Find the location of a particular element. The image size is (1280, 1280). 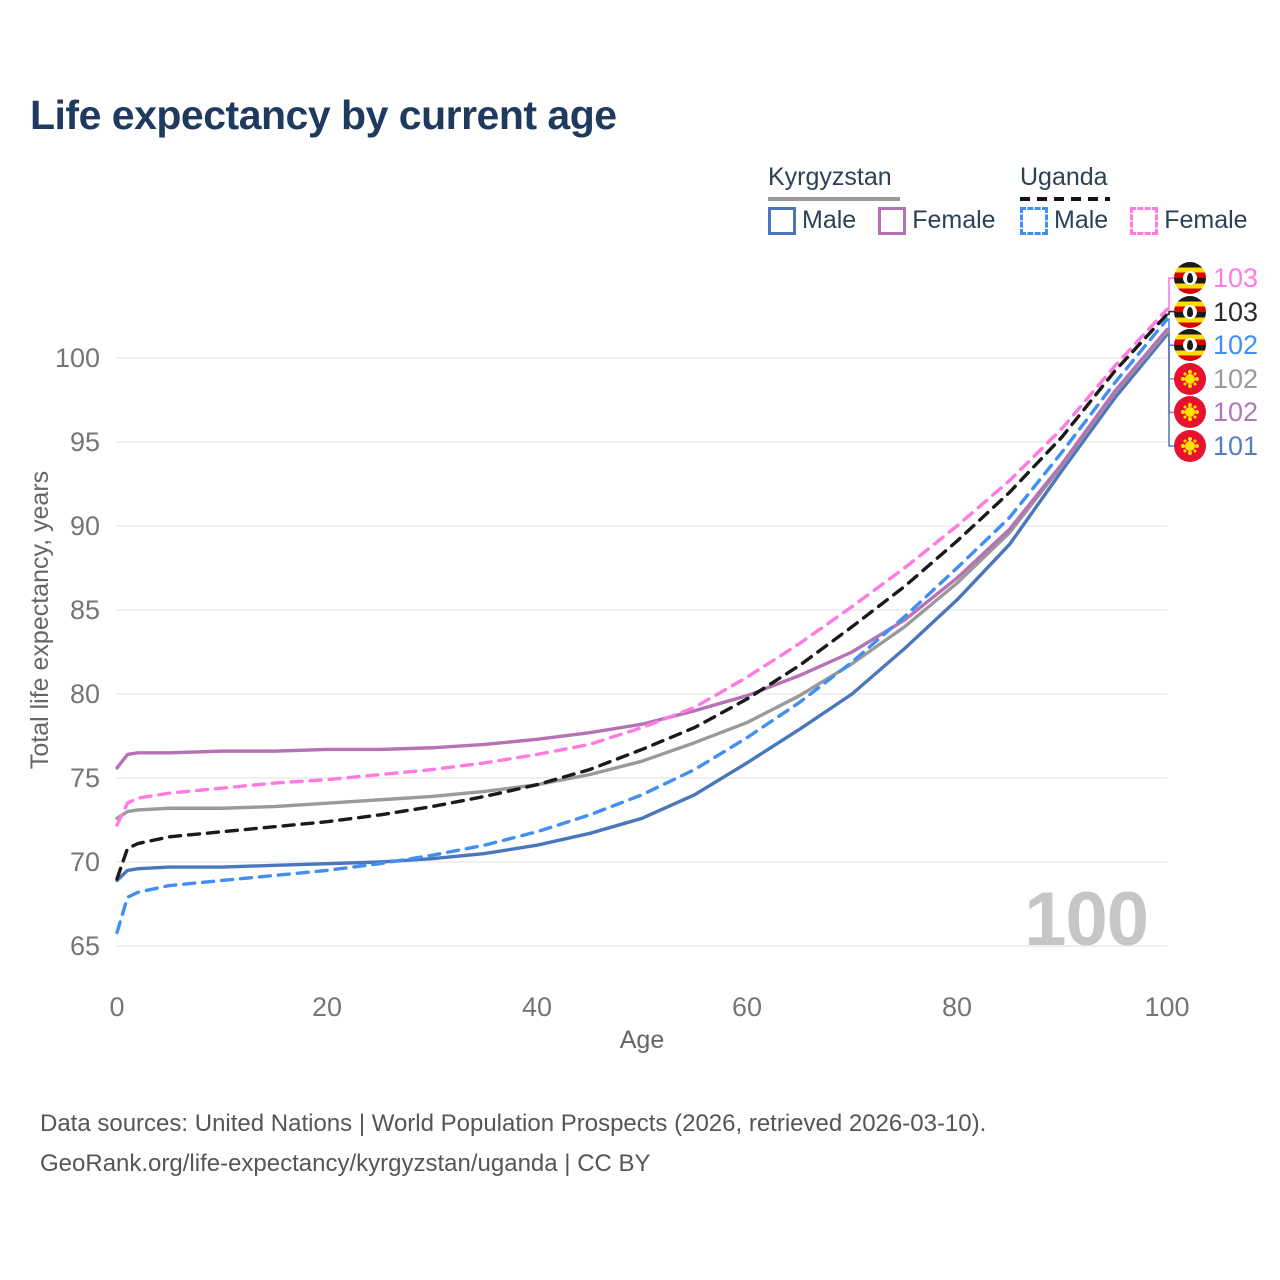

y-axis-title: Total life expectancy, years is located at coordinates (40, 620).